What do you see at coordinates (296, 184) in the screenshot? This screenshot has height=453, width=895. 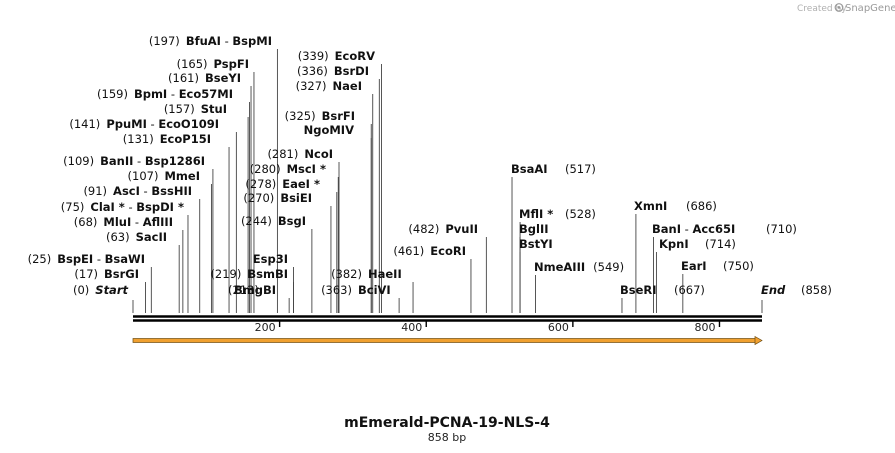 I see `enzyme-name: EaeI` at bounding box center [296, 184].